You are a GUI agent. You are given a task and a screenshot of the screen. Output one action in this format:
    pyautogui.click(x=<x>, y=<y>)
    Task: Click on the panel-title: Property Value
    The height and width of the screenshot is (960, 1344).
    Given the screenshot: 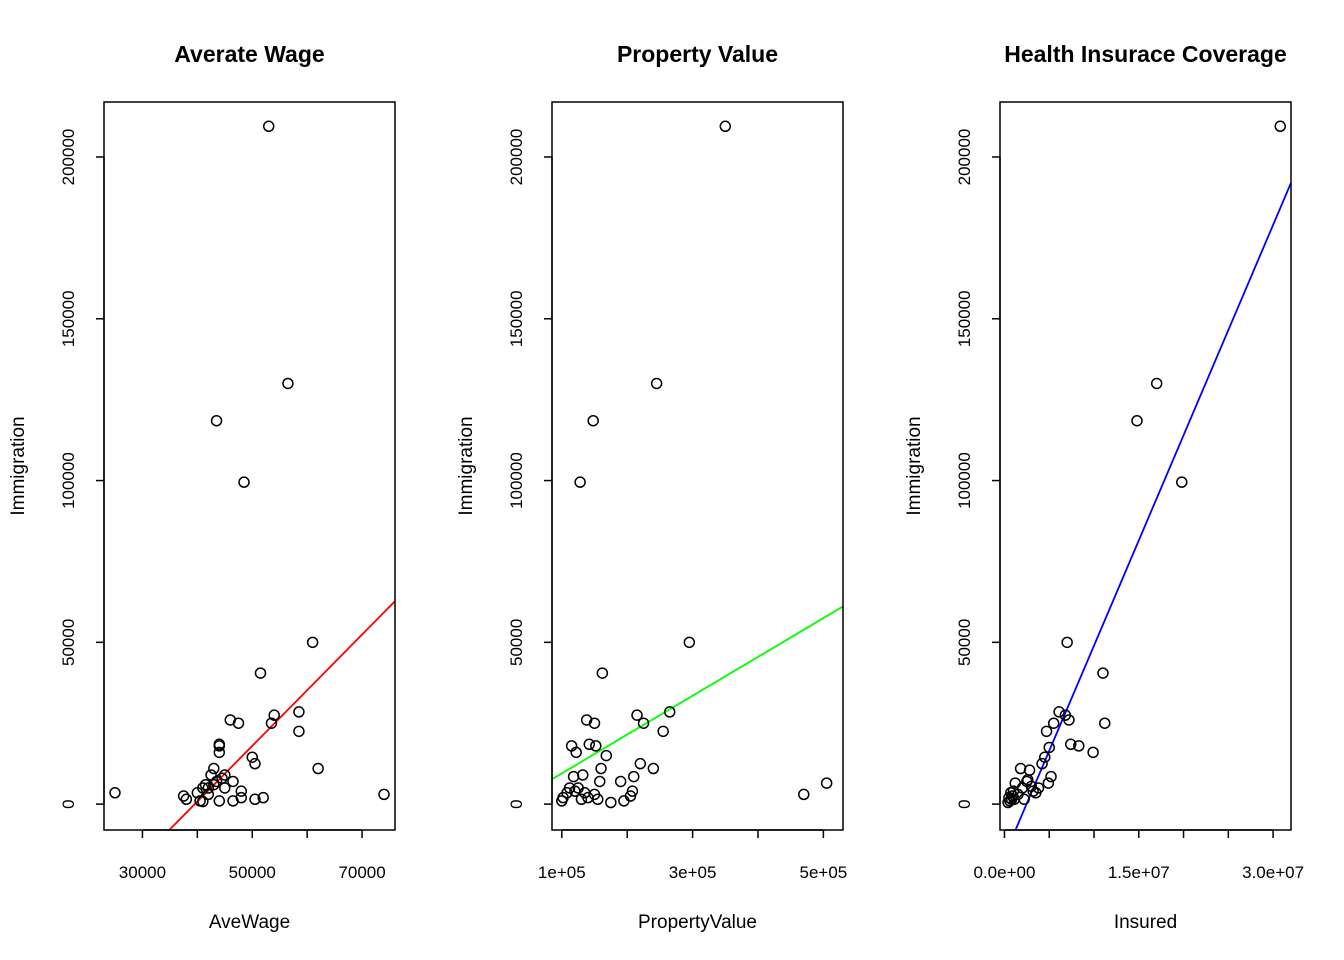 What is the action you would take?
    pyautogui.click(x=697, y=54)
    